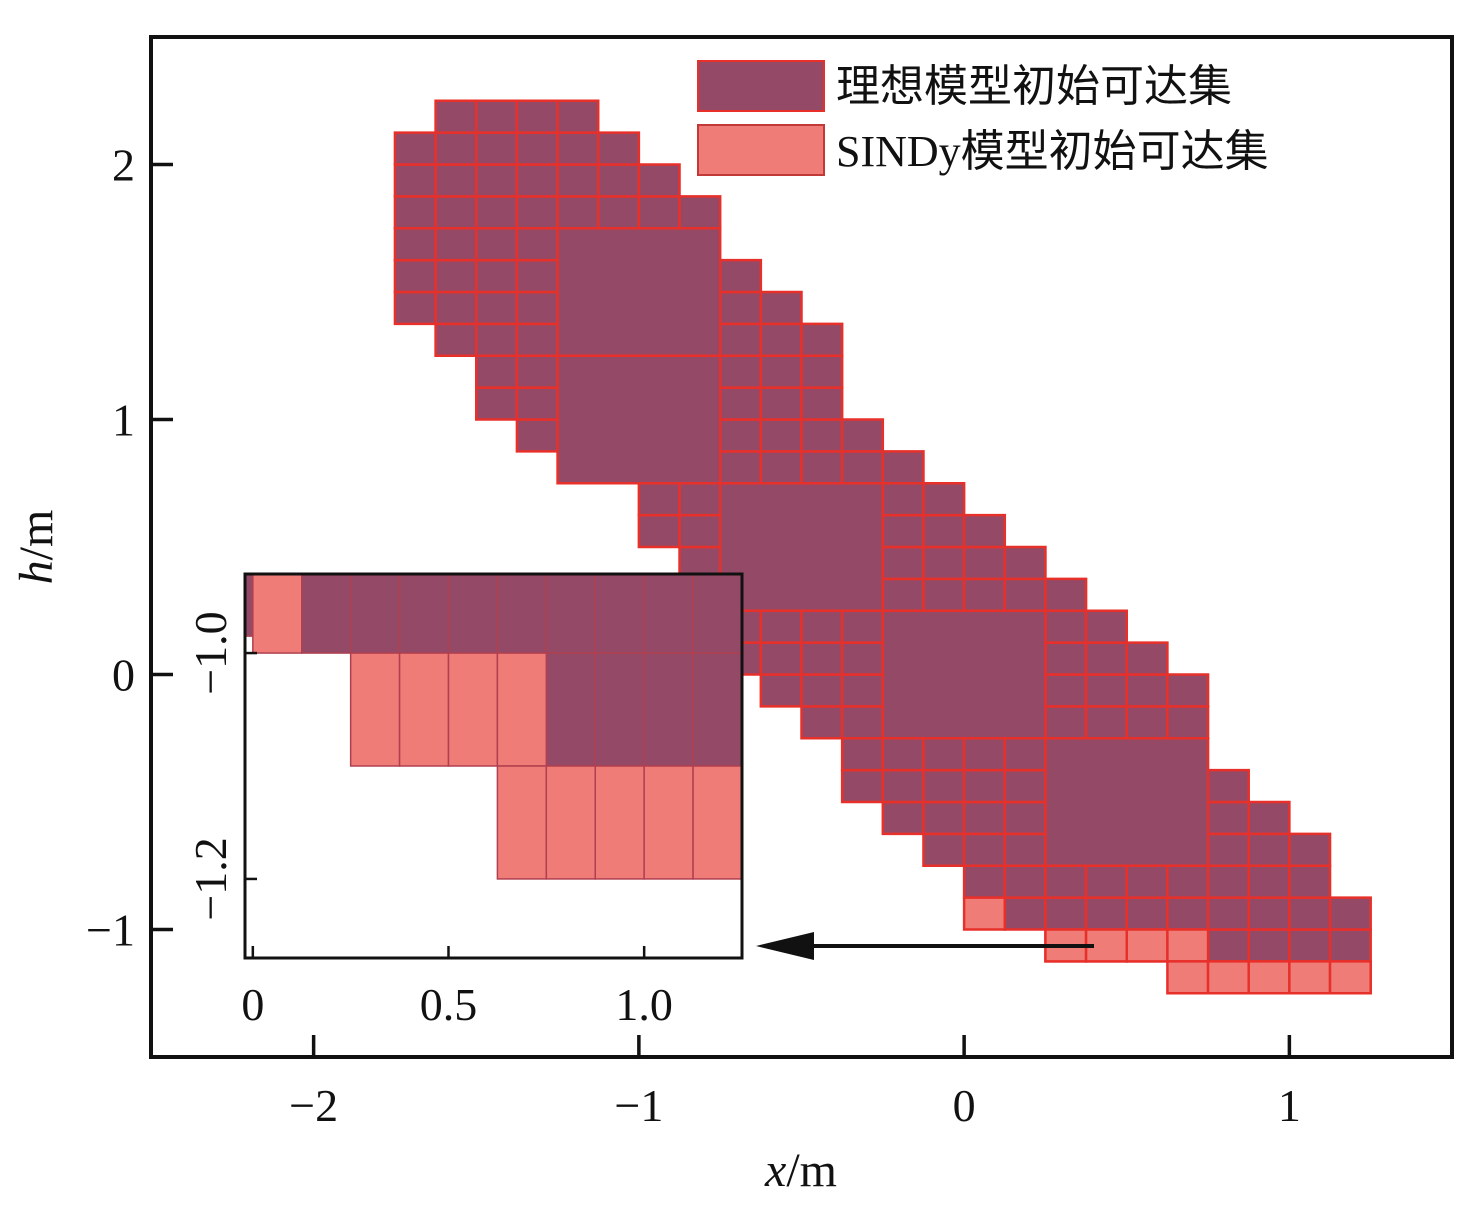 Image resolution: width=1479 pixels, height=1217 pixels. What do you see at coordinates (964, 1105) in the screenshot?
I see `x-tick-label: 0` at bounding box center [964, 1105].